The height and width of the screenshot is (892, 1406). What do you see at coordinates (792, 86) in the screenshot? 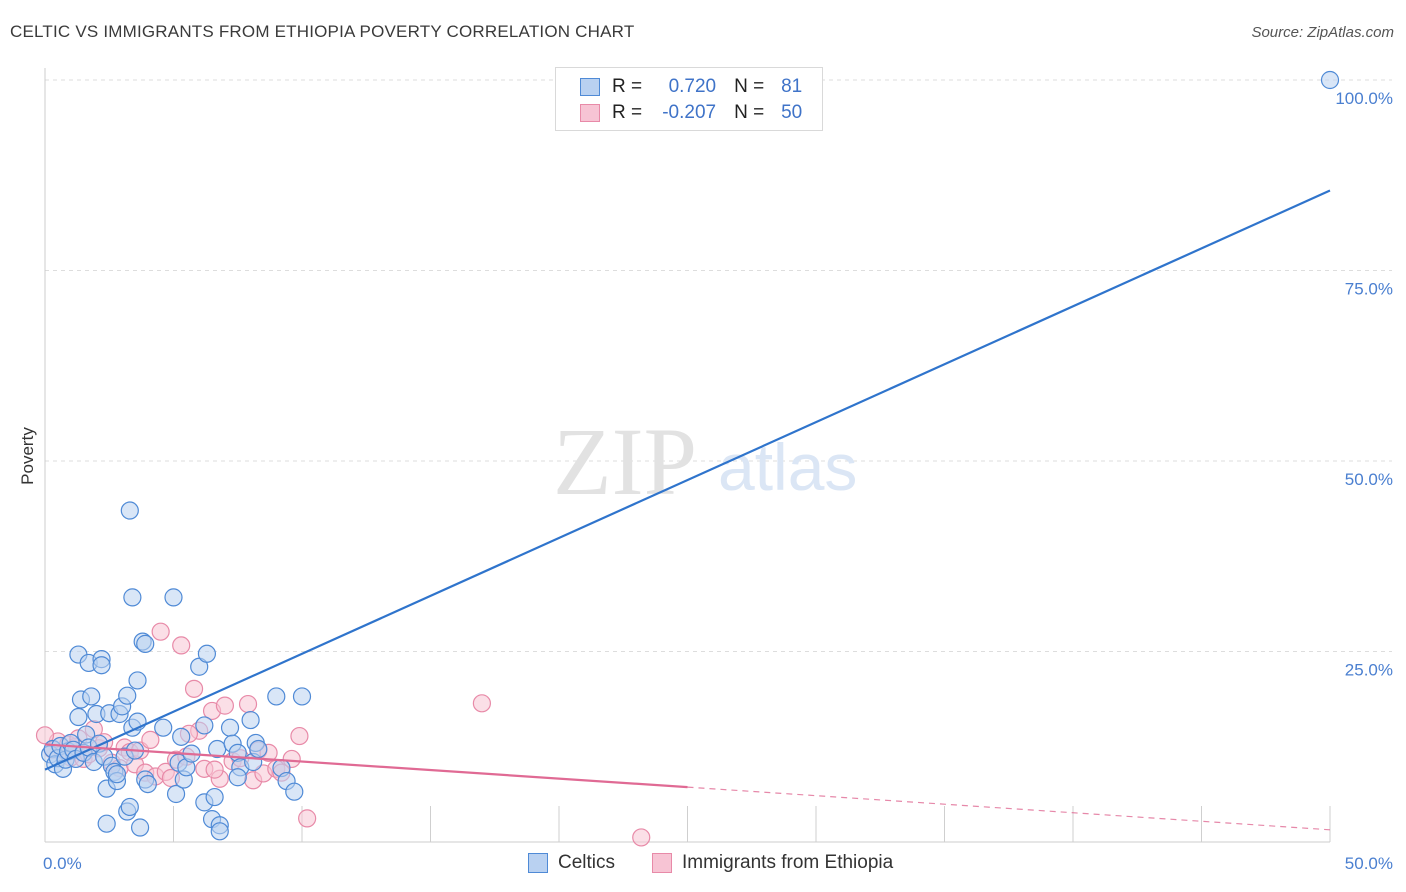
I see `legend-n-value: 81` at bounding box center [792, 86].